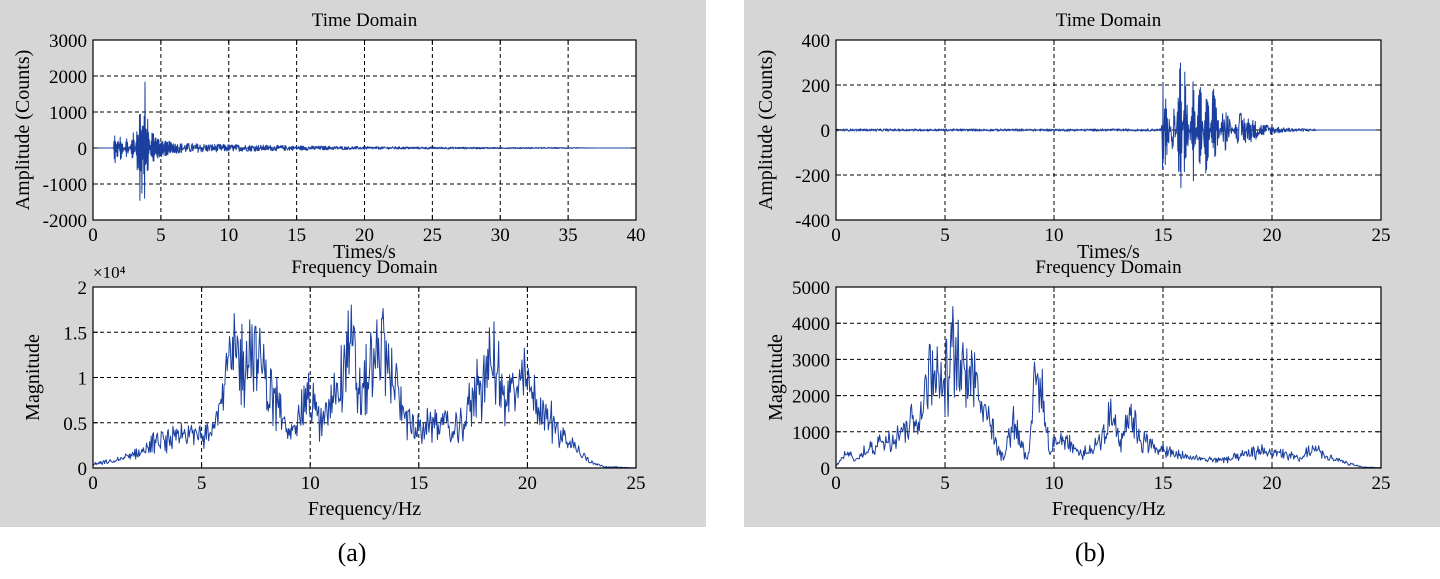 The image size is (1440, 579). Describe the element at coordinates (65, 221) in the screenshot. I see `y-tick-label: -2000` at that location.